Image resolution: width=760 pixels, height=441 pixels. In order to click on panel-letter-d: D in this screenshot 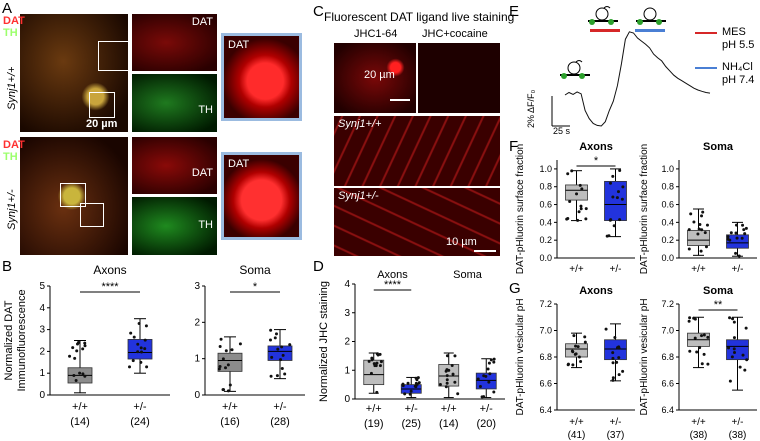, I will do `click(318, 266)`.